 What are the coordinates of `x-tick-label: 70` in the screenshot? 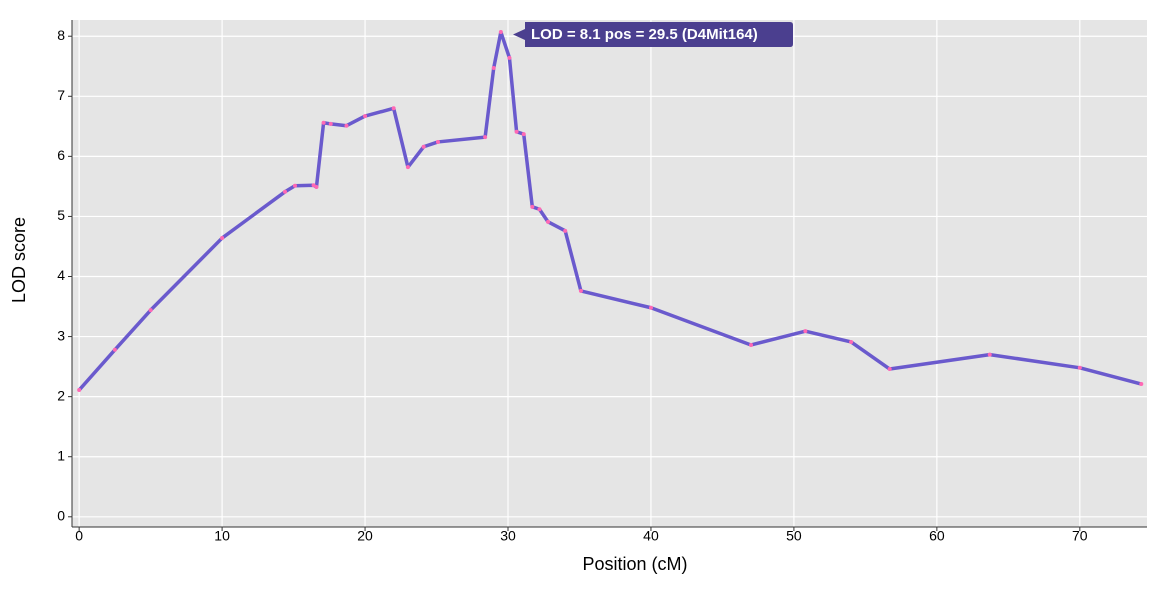 It's located at (1080, 536).